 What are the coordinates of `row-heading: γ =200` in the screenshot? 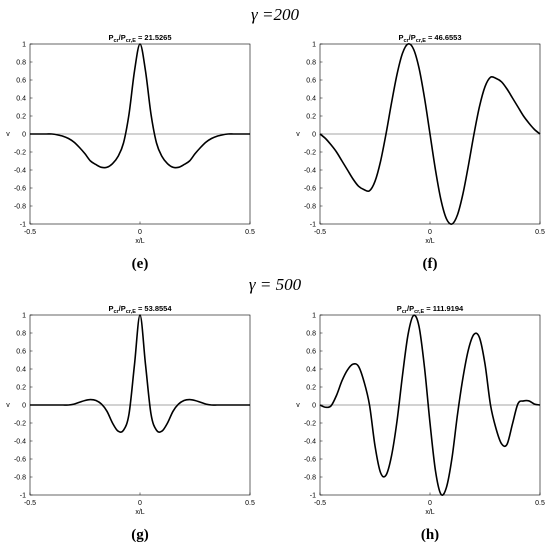 It's located at (275, 14).